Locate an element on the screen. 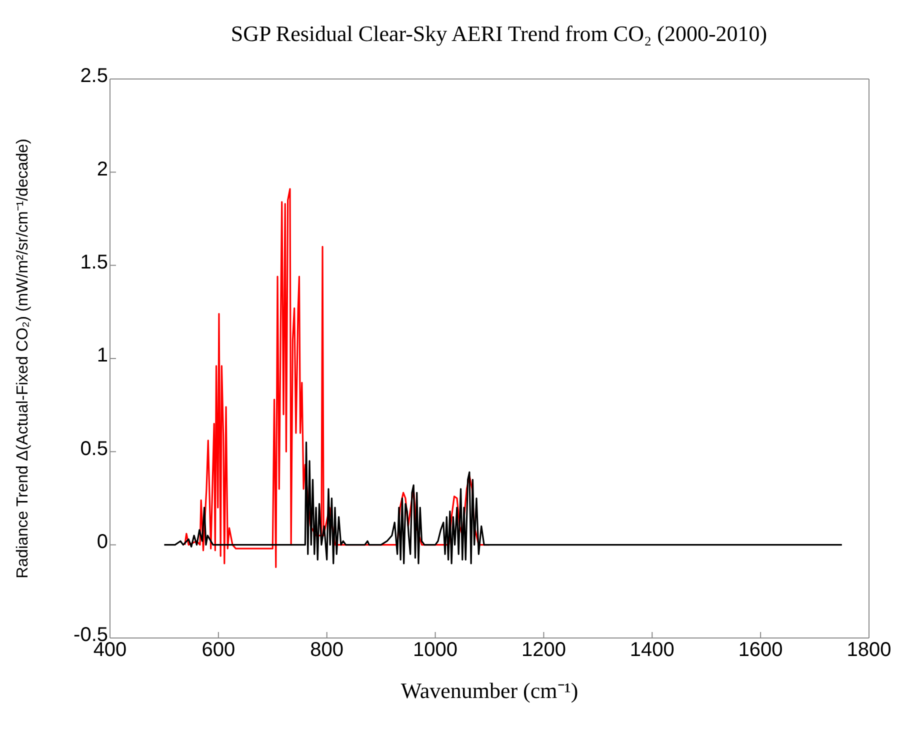 The image size is (908, 729). x-axis-title: Wavenumber (cm⁻¹) is located at coordinates (489, 690).